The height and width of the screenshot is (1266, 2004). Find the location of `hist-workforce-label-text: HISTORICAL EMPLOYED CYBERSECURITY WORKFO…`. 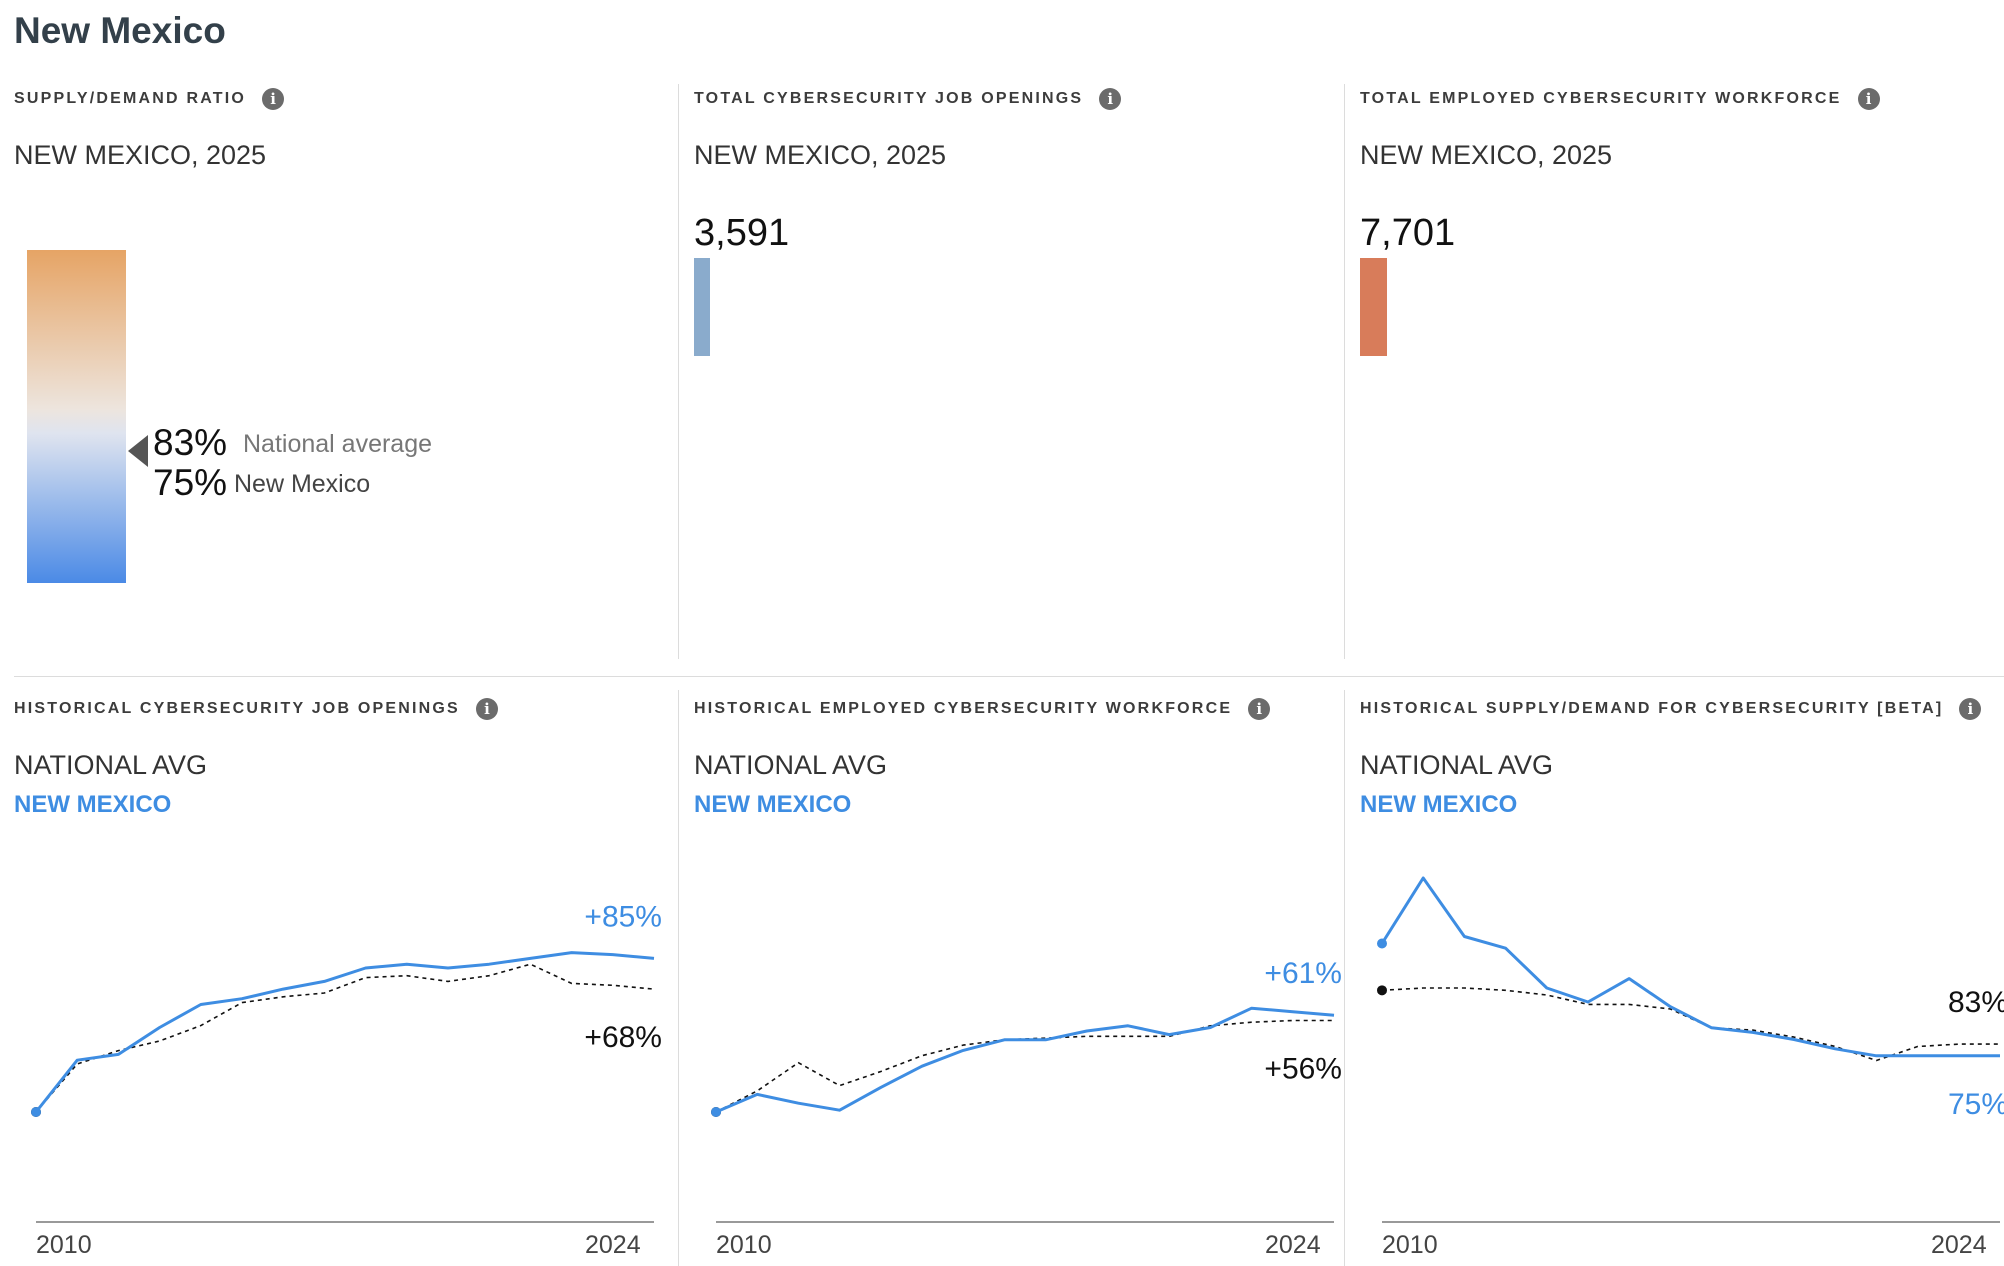

hist-workforce-label-text: HISTORICAL EMPLOYED CYBERSECURITY WORKFO… is located at coordinates (963, 708).